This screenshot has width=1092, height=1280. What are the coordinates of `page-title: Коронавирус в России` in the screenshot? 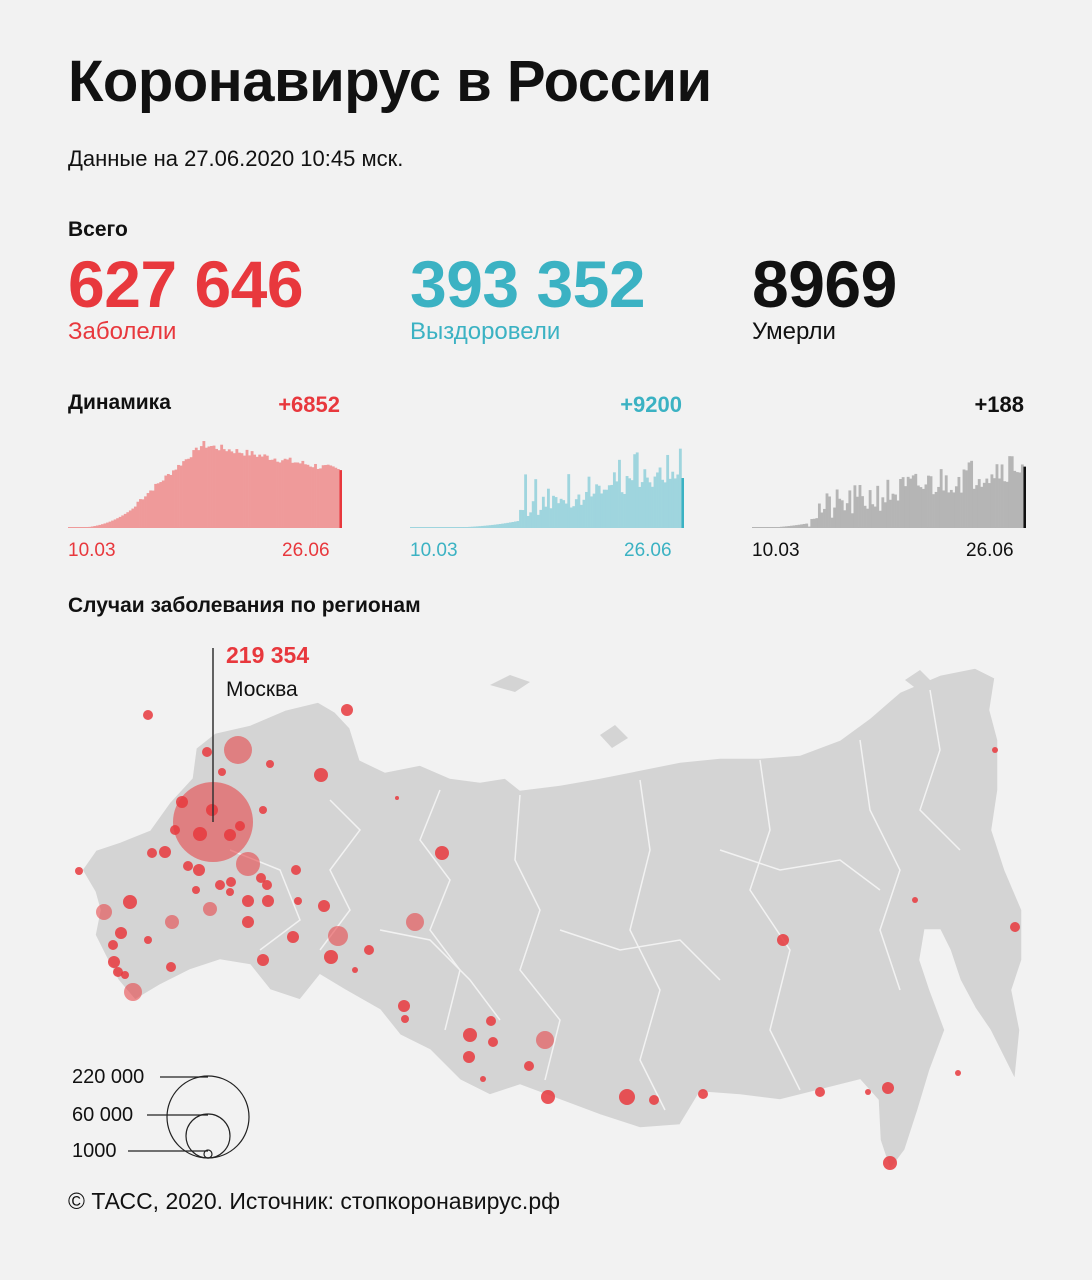 It's located at (390, 81).